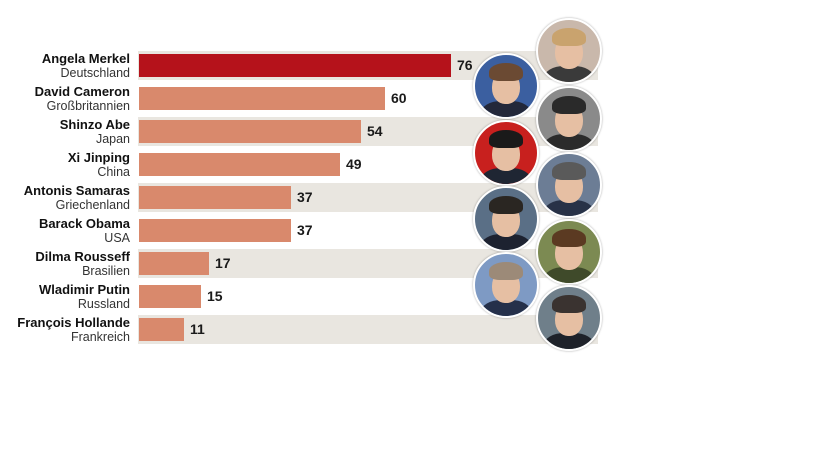  Describe the element at coordinates (100, 337) in the screenshot. I see `leader-country: Frankreich` at that location.